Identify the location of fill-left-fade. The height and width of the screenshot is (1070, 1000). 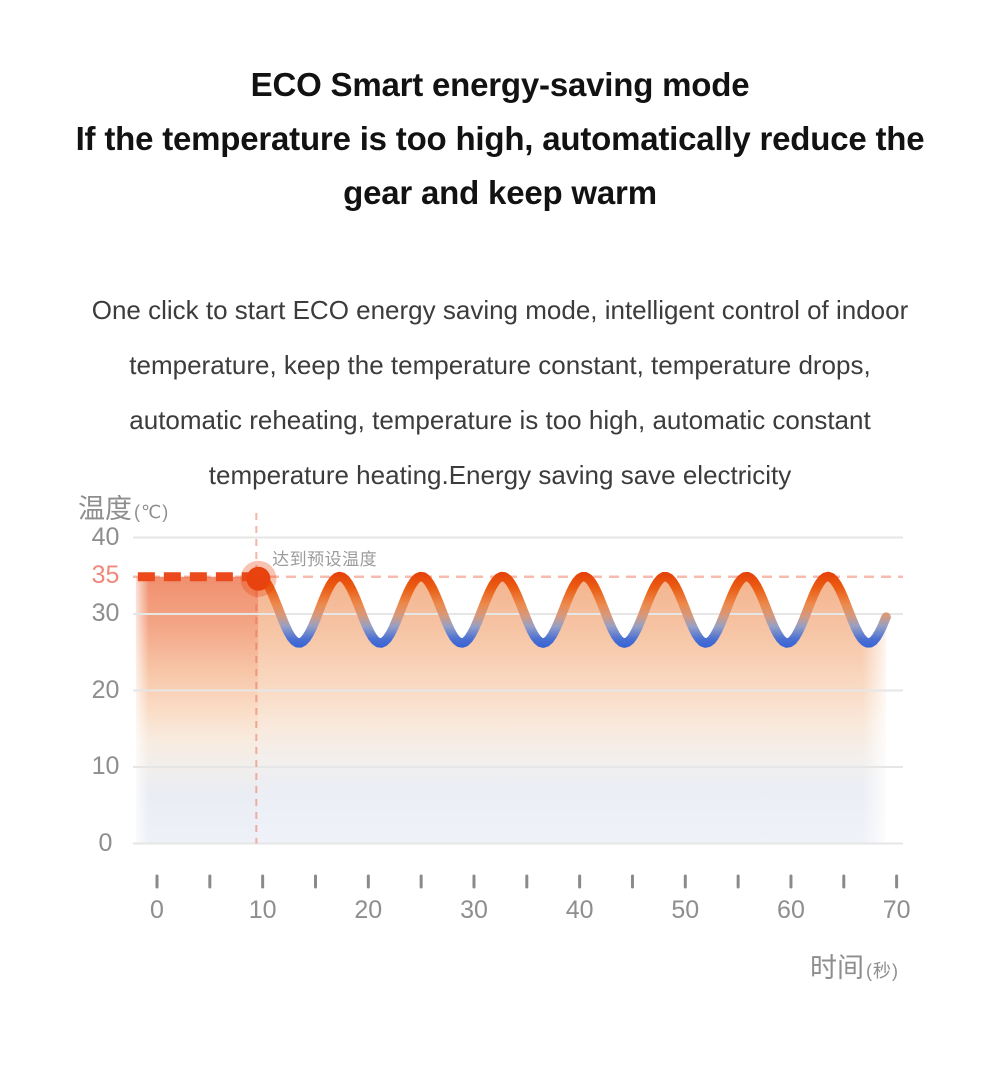
(141, 710).